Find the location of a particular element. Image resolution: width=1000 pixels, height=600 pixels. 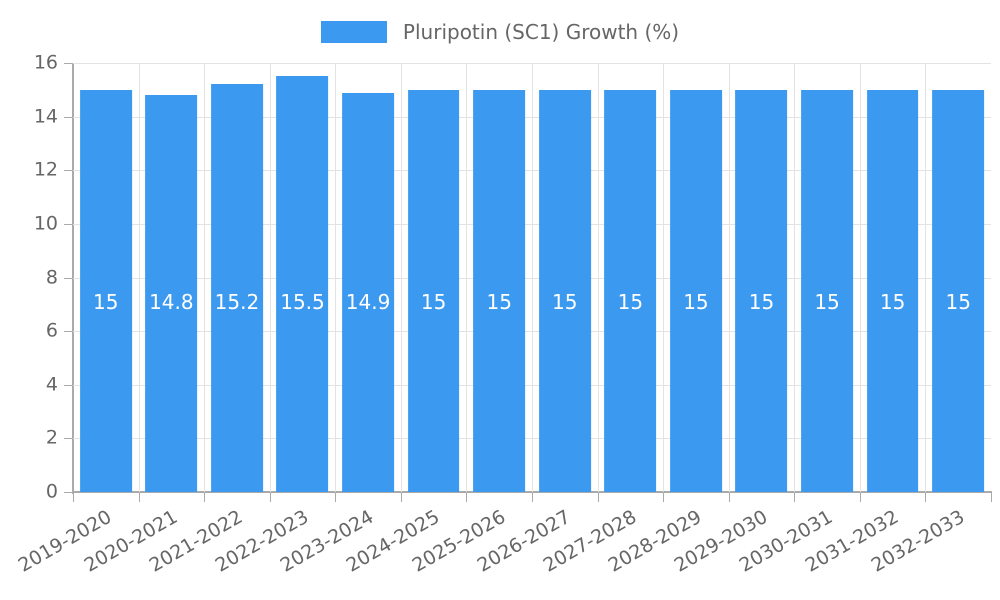

y-axis-line is located at coordinates (73, 278).